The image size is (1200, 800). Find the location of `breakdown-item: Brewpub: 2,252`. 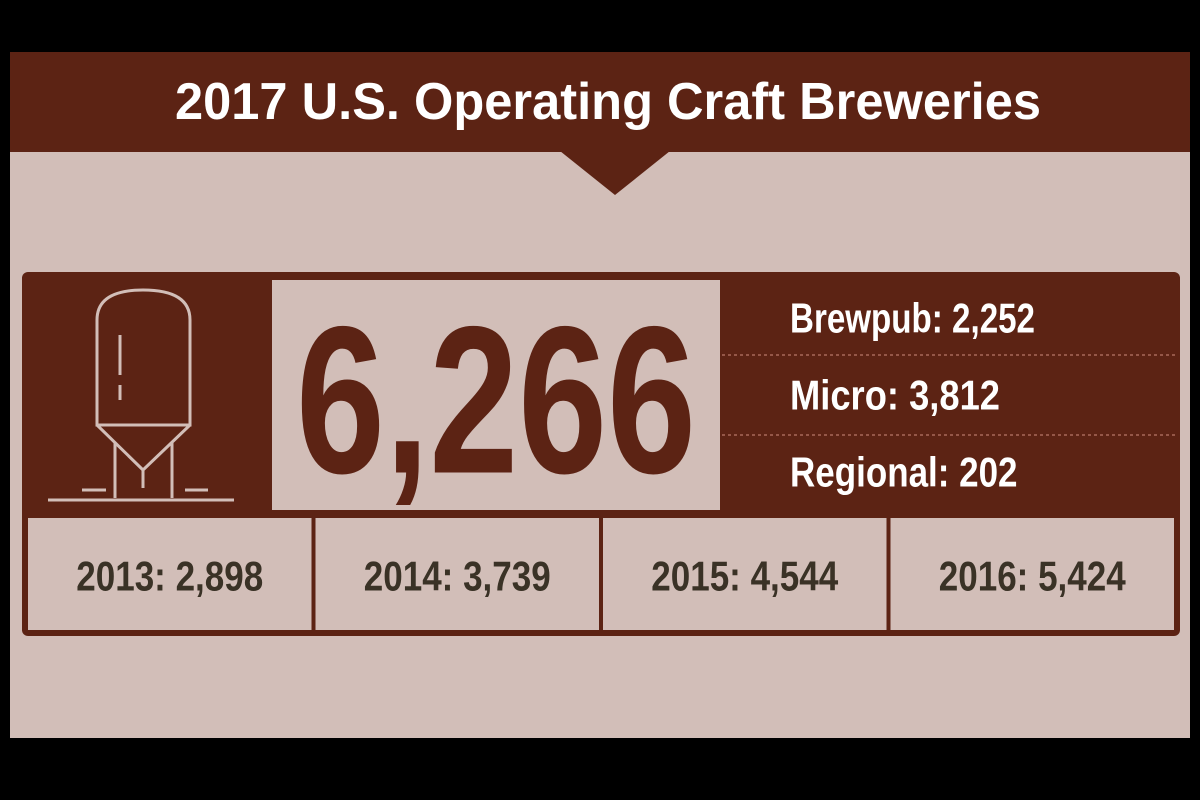

breakdown-item: Brewpub: 2,252 is located at coordinates (912, 318).